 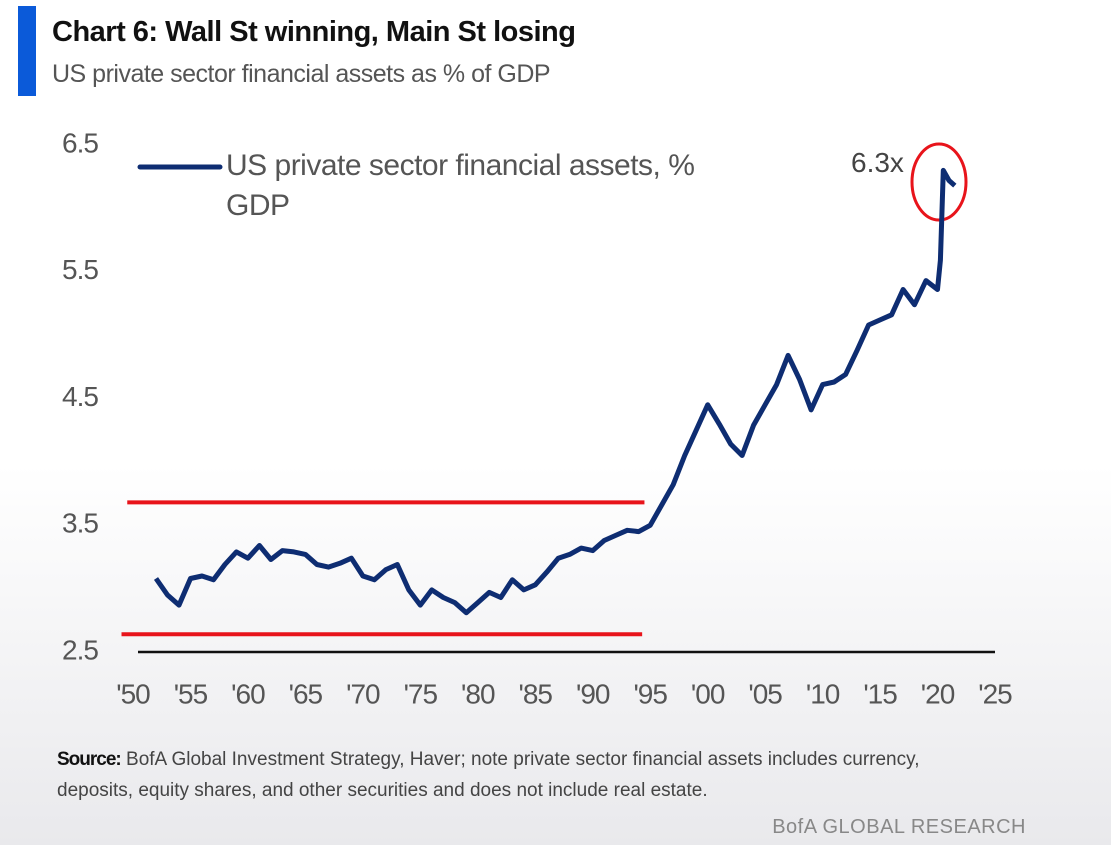 What do you see at coordinates (877, 162) in the screenshot?
I see `annotation: 6.3x` at bounding box center [877, 162].